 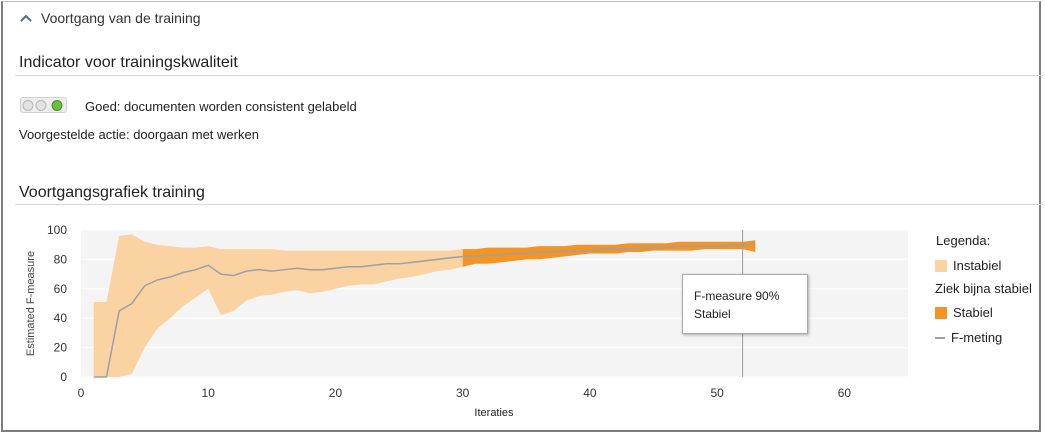 I want to click on x-tick-label: 10, so click(x=209, y=393).